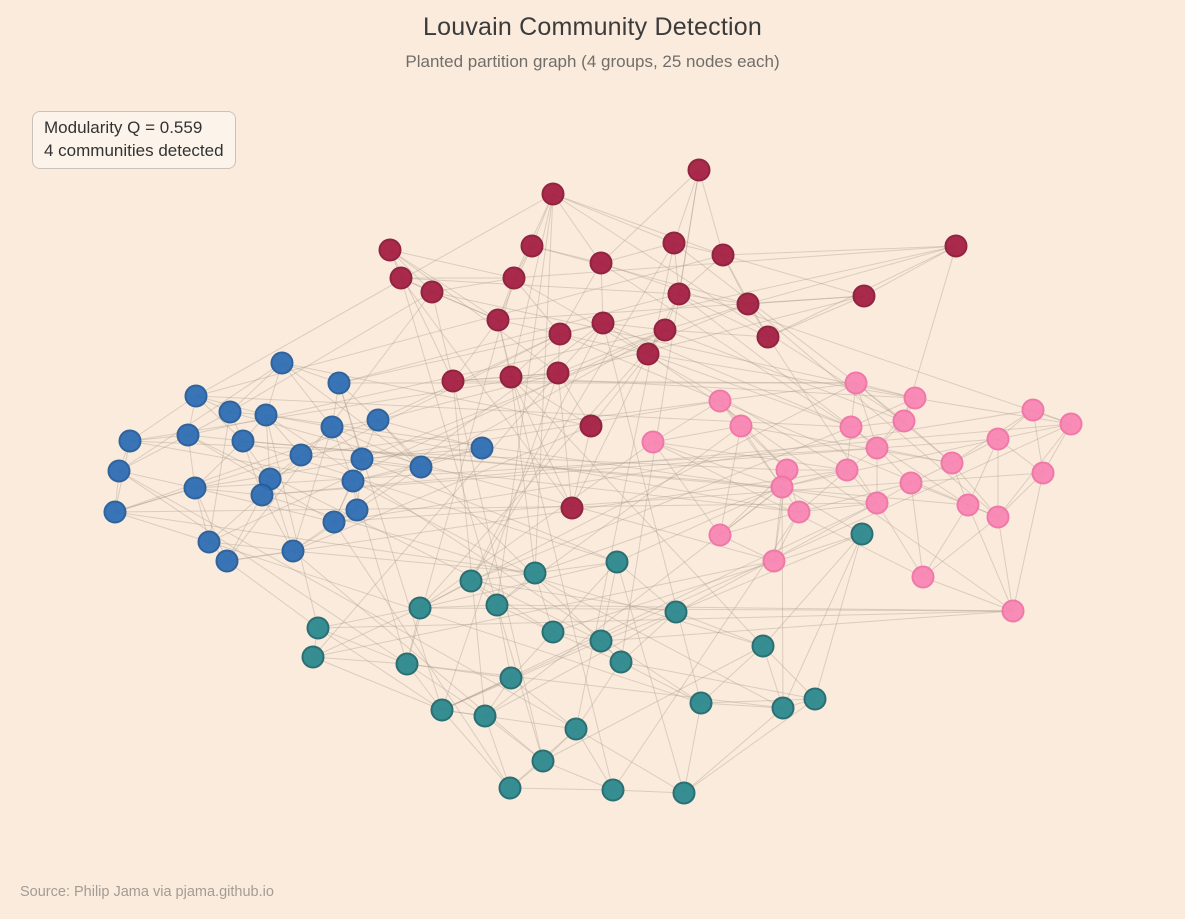  I want to click on chart-title: Louvain Community Detection, so click(592, 27).